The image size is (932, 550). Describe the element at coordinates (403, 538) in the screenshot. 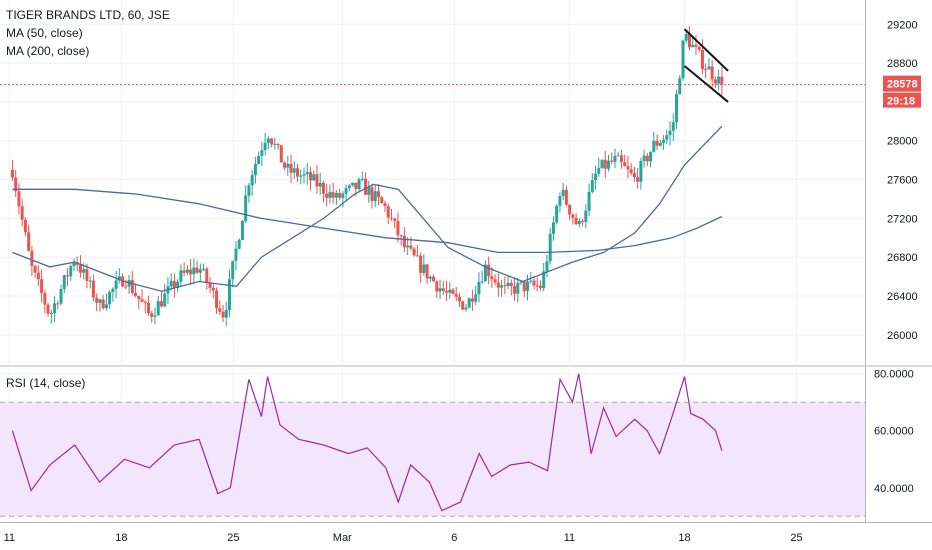

I see `time-axis: 11 18 25 Mar 6 11 18 25` at that location.